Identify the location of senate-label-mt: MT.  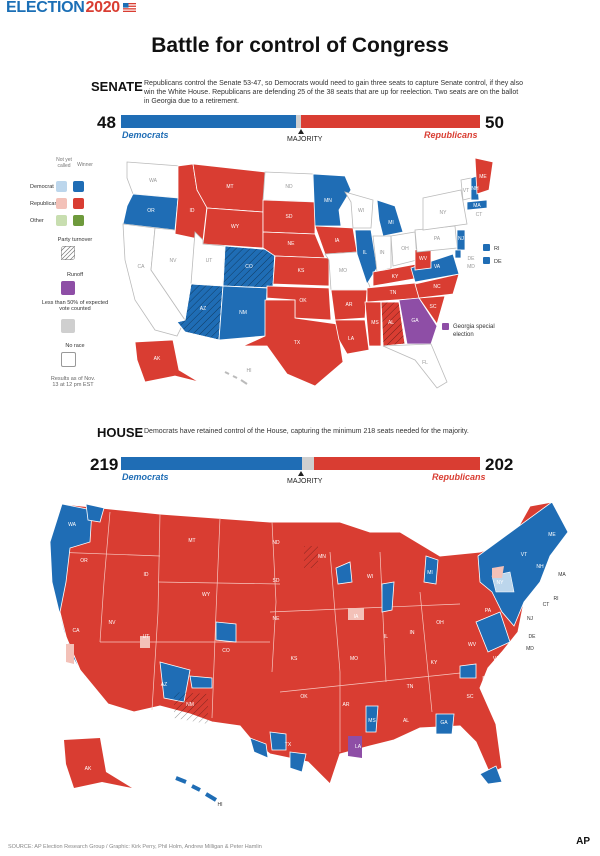
(229, 187).